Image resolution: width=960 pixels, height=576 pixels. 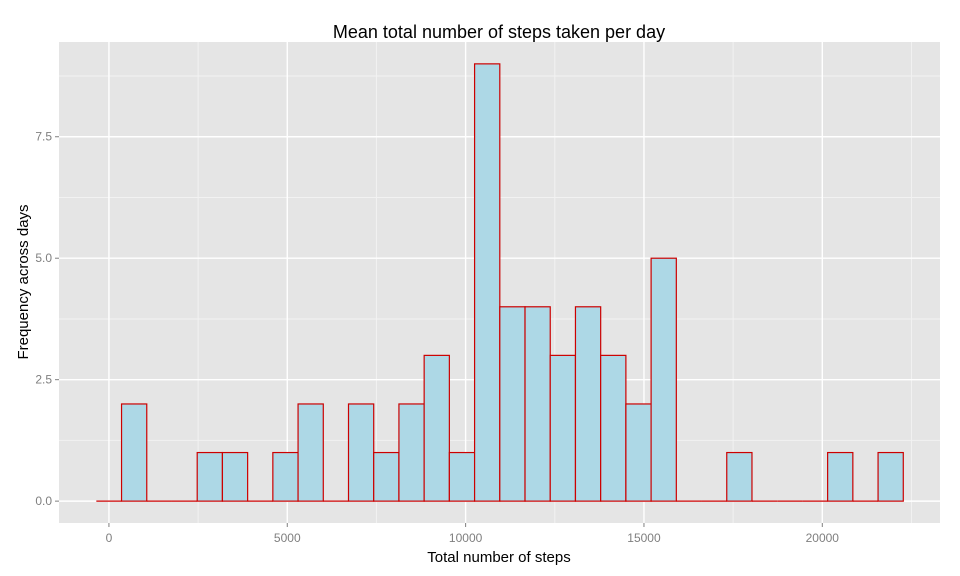 I want to click on x-axis-title: Total number of steps, so click(x=498, y=557).